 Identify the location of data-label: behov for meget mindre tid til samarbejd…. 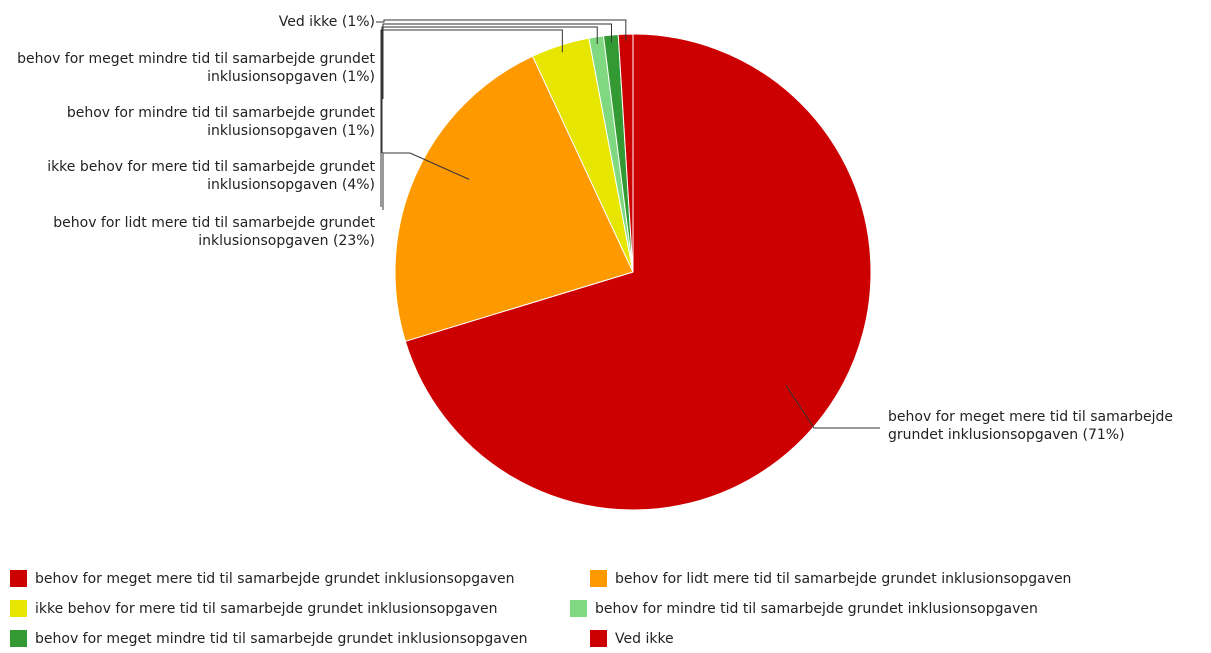
(190, 68).